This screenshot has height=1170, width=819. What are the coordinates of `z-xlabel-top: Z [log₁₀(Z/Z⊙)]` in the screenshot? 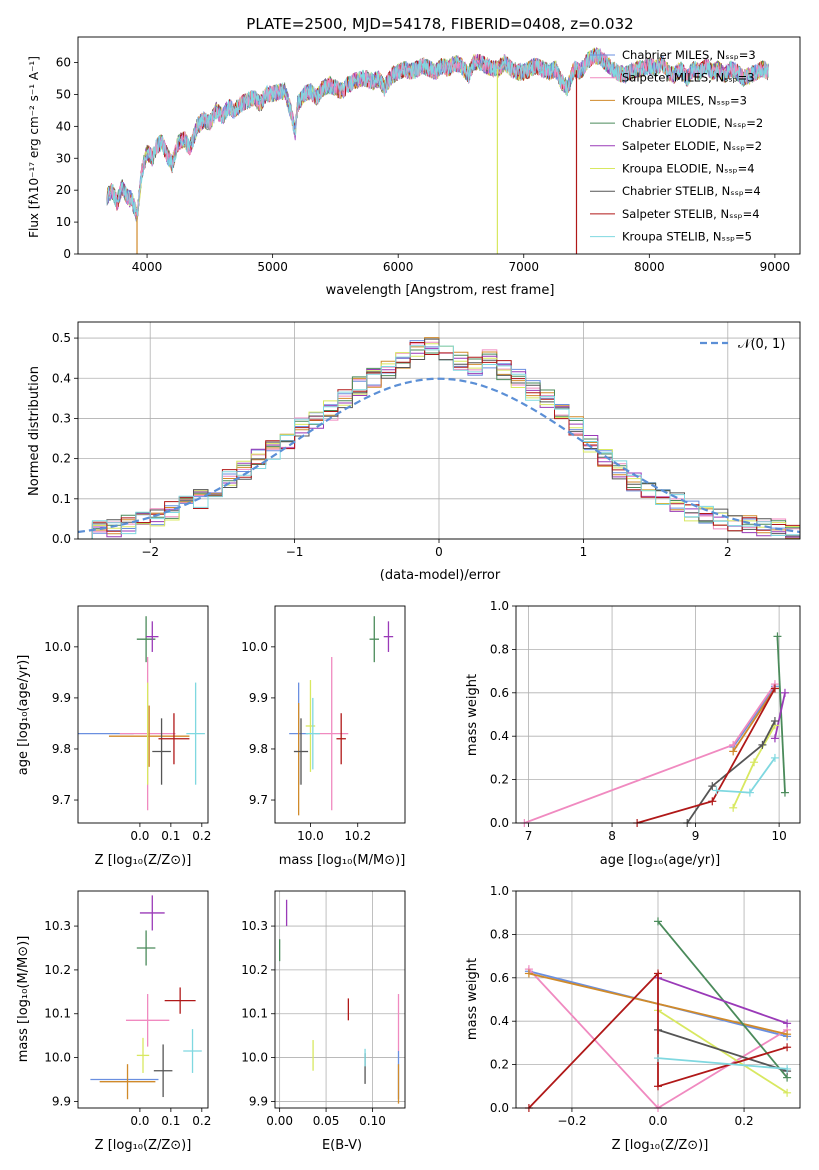 It's located at (143, 860).